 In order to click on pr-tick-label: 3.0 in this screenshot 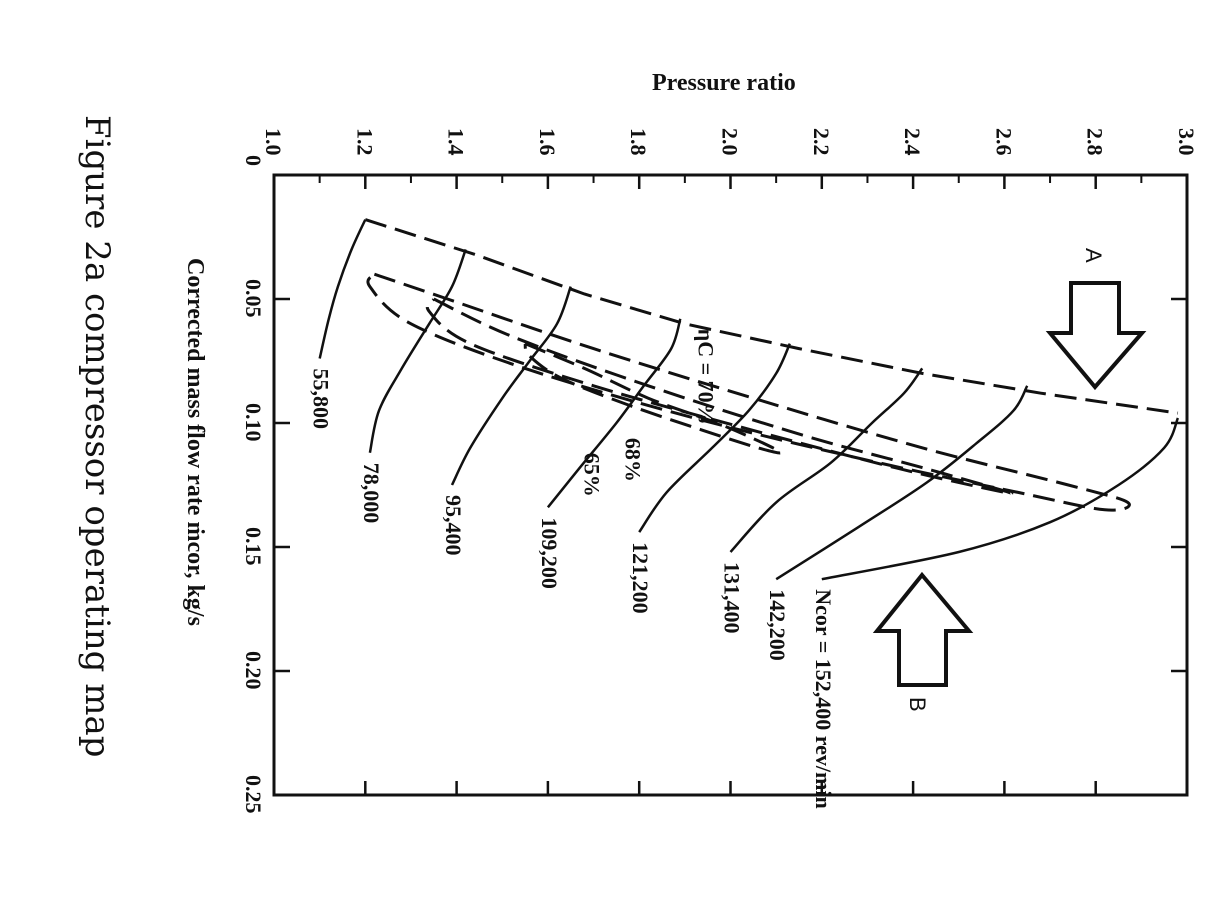, I will do `click(1186, 142)`.